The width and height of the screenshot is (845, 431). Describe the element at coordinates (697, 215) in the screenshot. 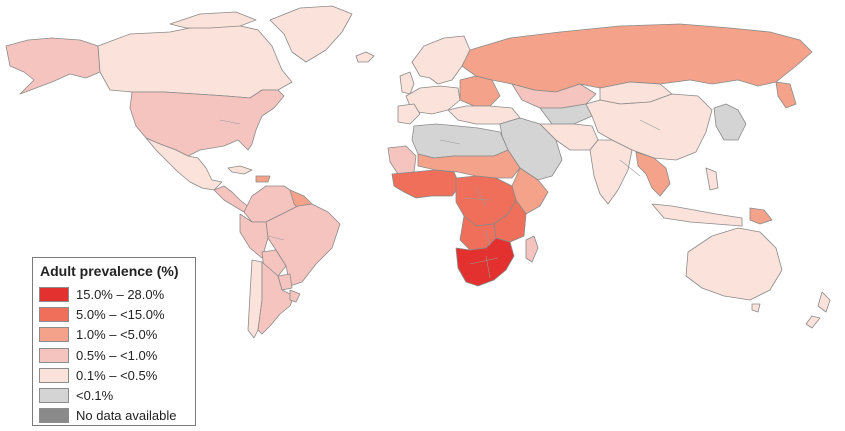

I see `region-malaysia-indonesia` at that location.